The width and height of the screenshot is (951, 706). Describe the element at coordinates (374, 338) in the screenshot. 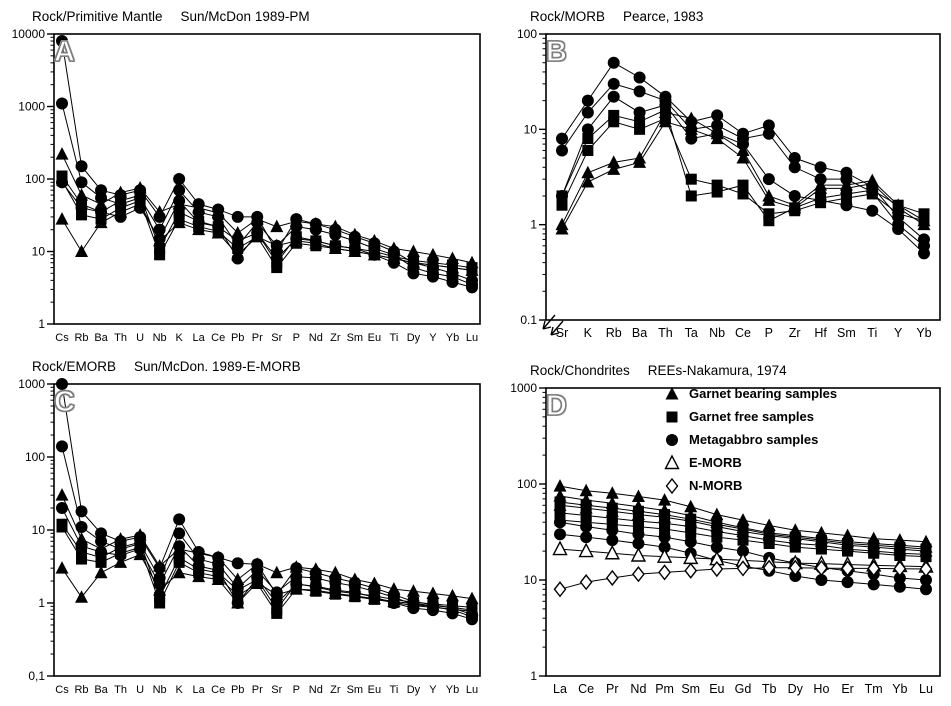

I see `x-tick-label: Eu` at that location.